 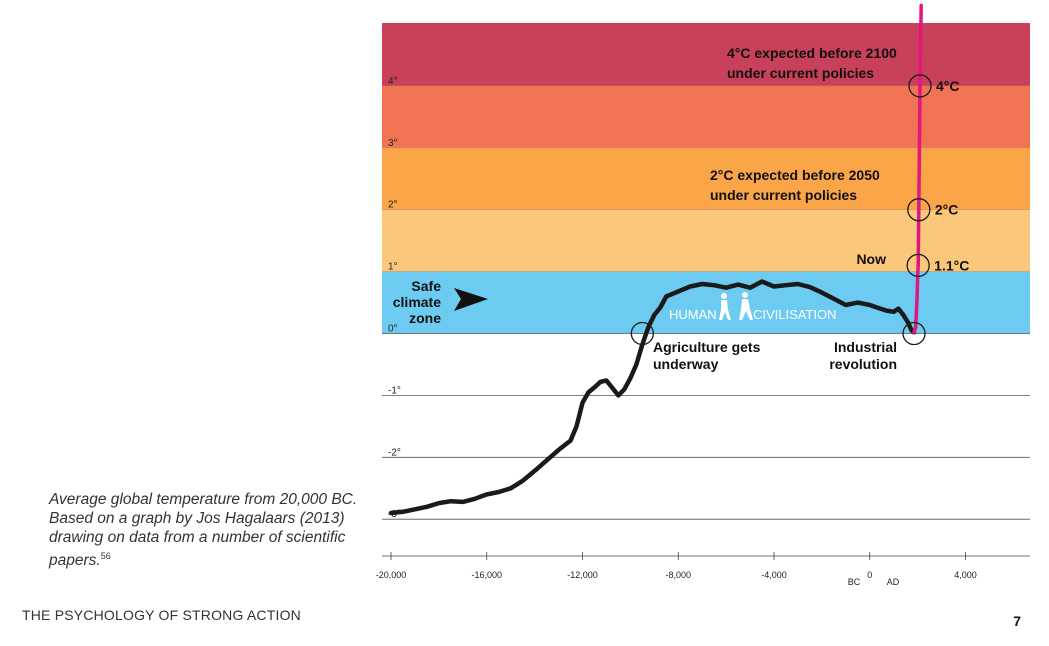 I want to click on ad-label: AD, so click(x=893, y=582).